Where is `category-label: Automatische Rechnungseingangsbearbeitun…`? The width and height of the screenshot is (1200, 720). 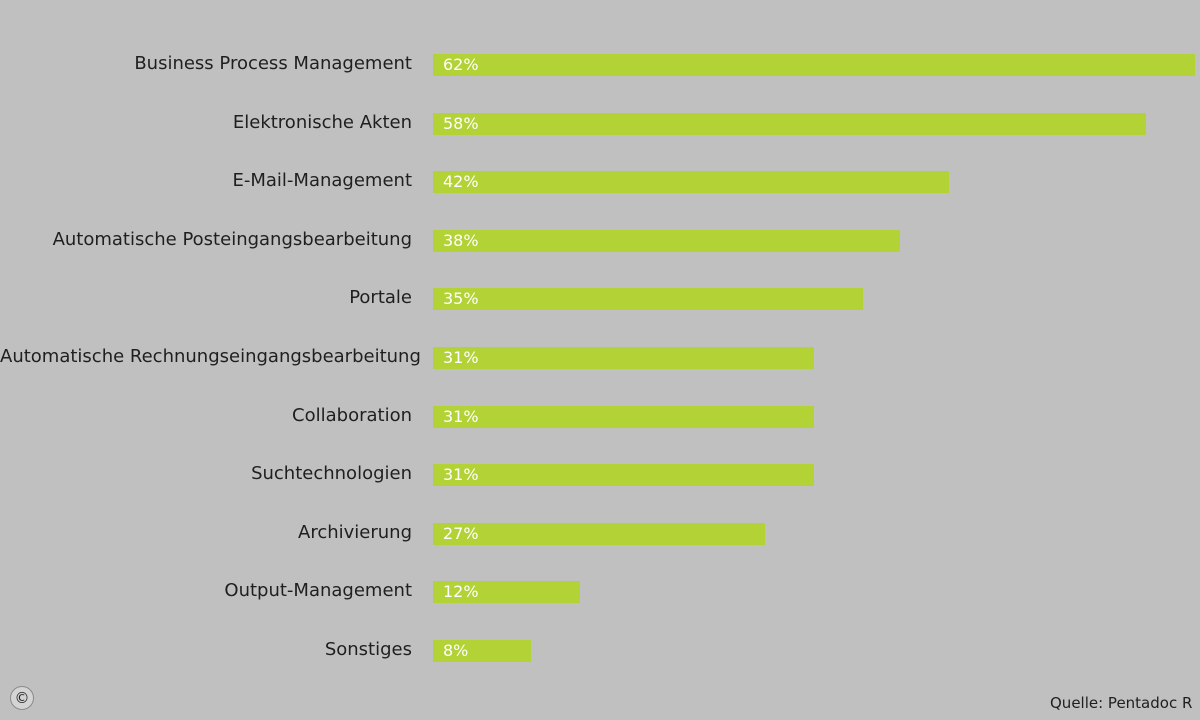
category-label: Automatische Rechnungseingangsbearbeitun… is located at coordinates (210, 356).